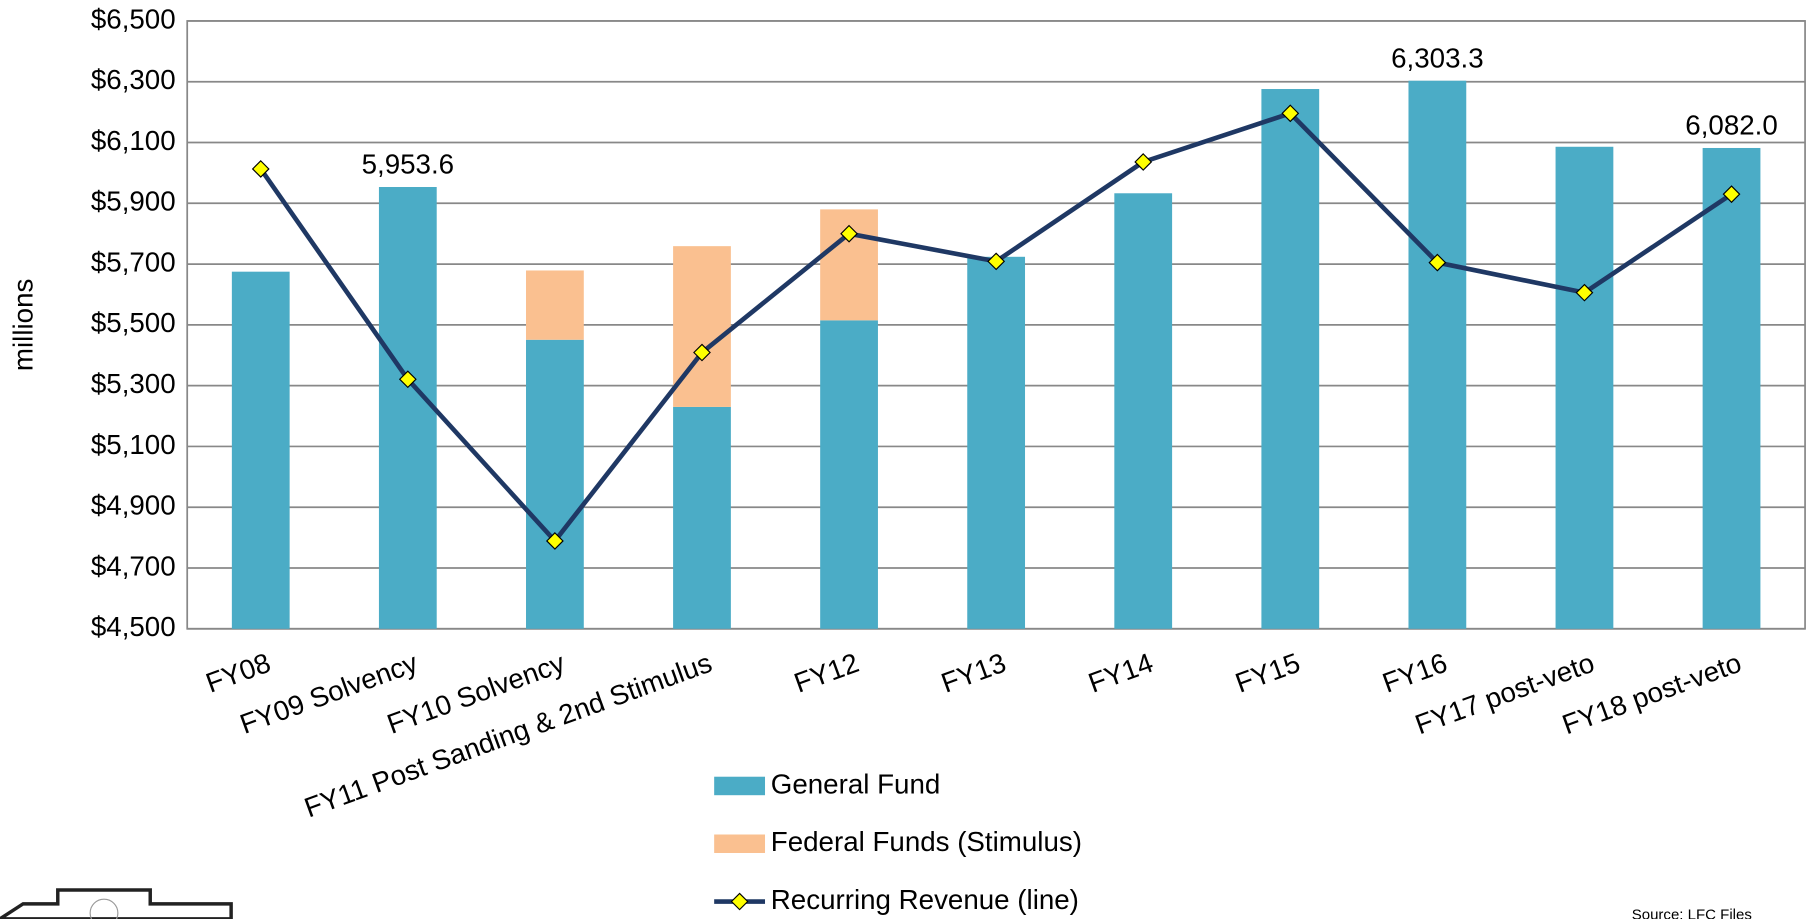 The height and width of the screenshot is (924, 1812). Describe the element at coordinates (1731, 125) in the screenshot. I see `value-label: 6,082.0` at that location.